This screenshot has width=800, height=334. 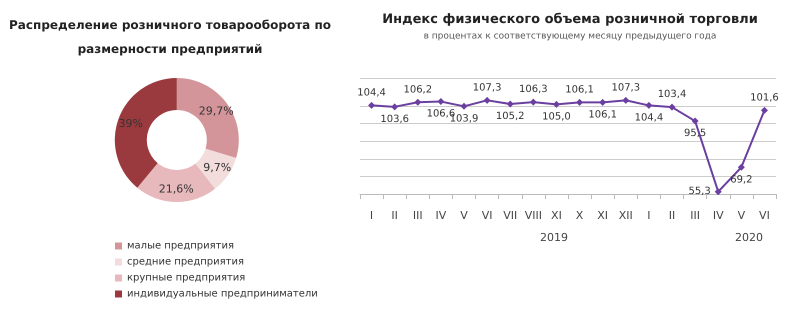 I want to click on data-label: 105,0, so click(x=556, y=116).